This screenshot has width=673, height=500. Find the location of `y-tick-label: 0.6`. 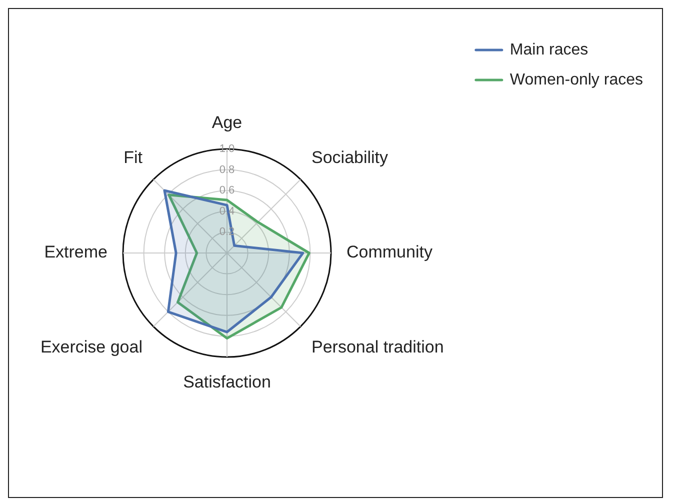

y-tick-label: 0.6 is located at coordinates (227, 190).